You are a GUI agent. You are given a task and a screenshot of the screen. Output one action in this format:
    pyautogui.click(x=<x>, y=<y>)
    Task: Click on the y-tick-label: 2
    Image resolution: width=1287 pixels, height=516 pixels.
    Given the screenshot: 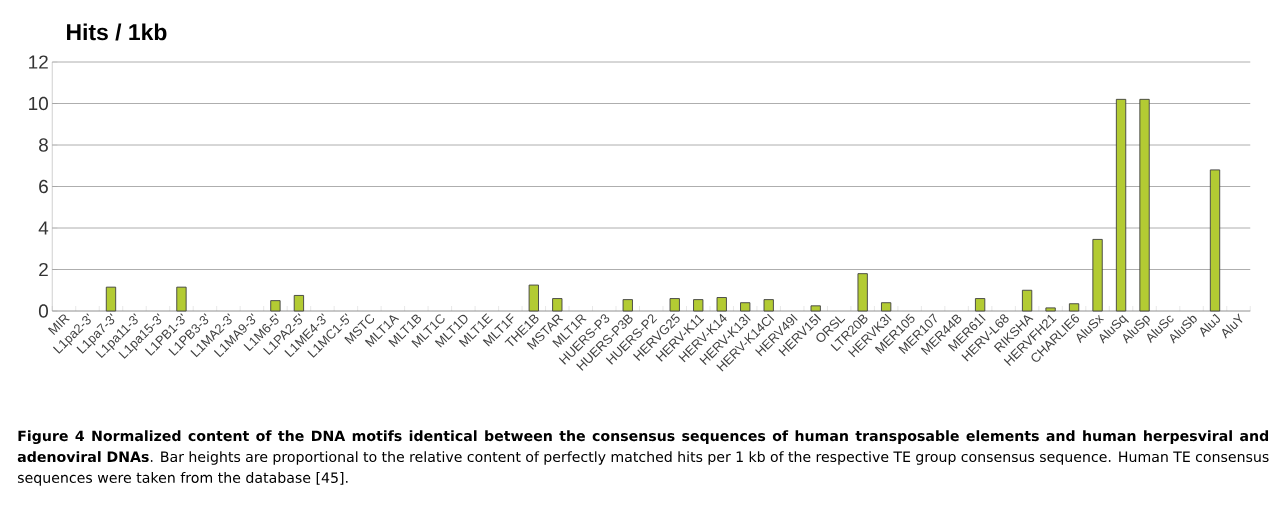 What is the action you would take?
    pyautogui.click(x=43, y=269)
    